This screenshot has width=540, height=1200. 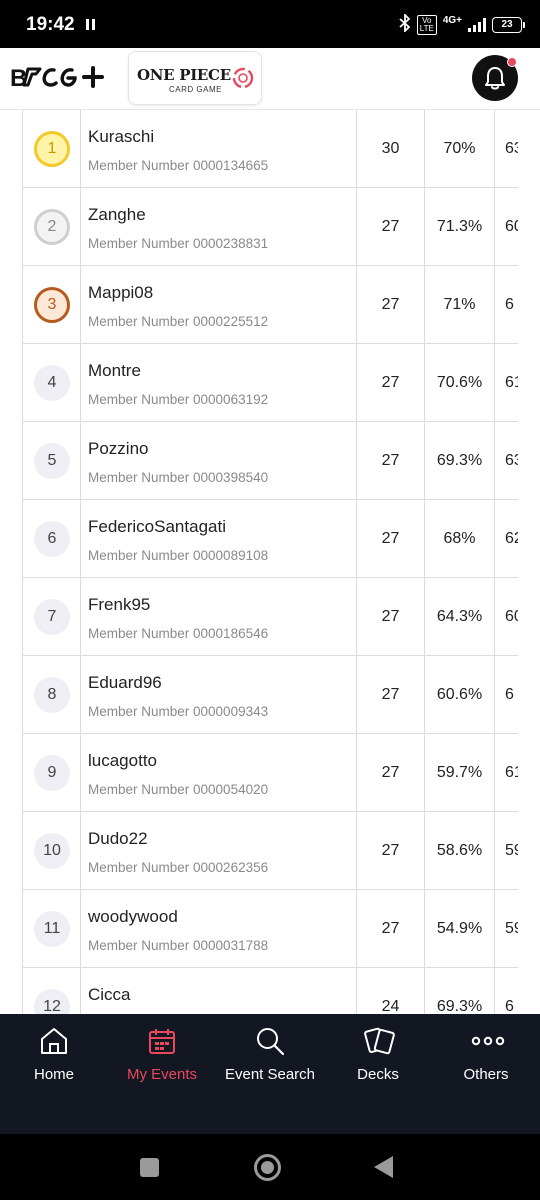 I want to click on back-button, so click(x=383, y=1167).